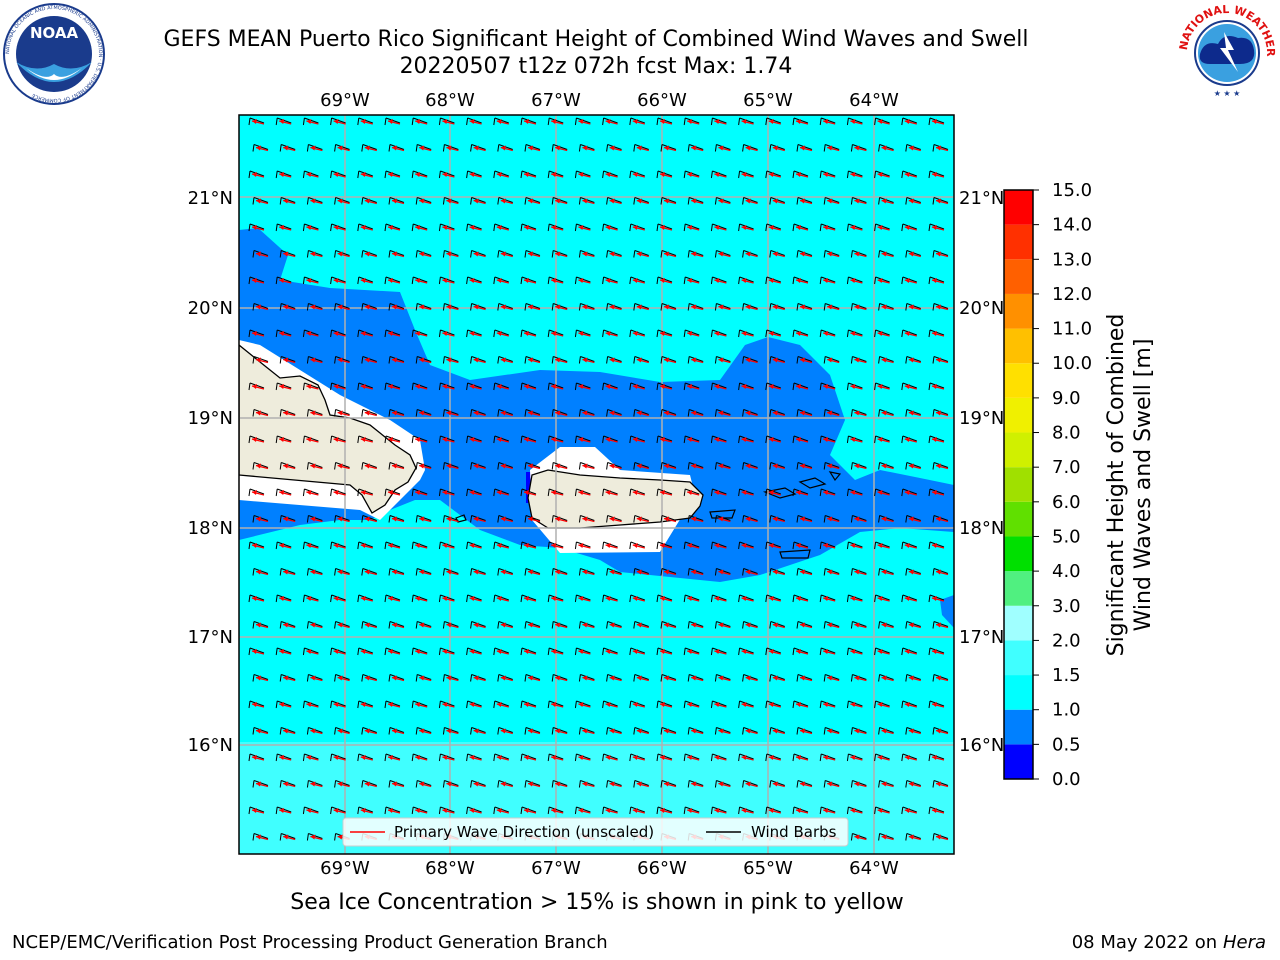 This screenshot has width=1280, height=960. I want to click on lon-label: 68°W, so click(450, 868).